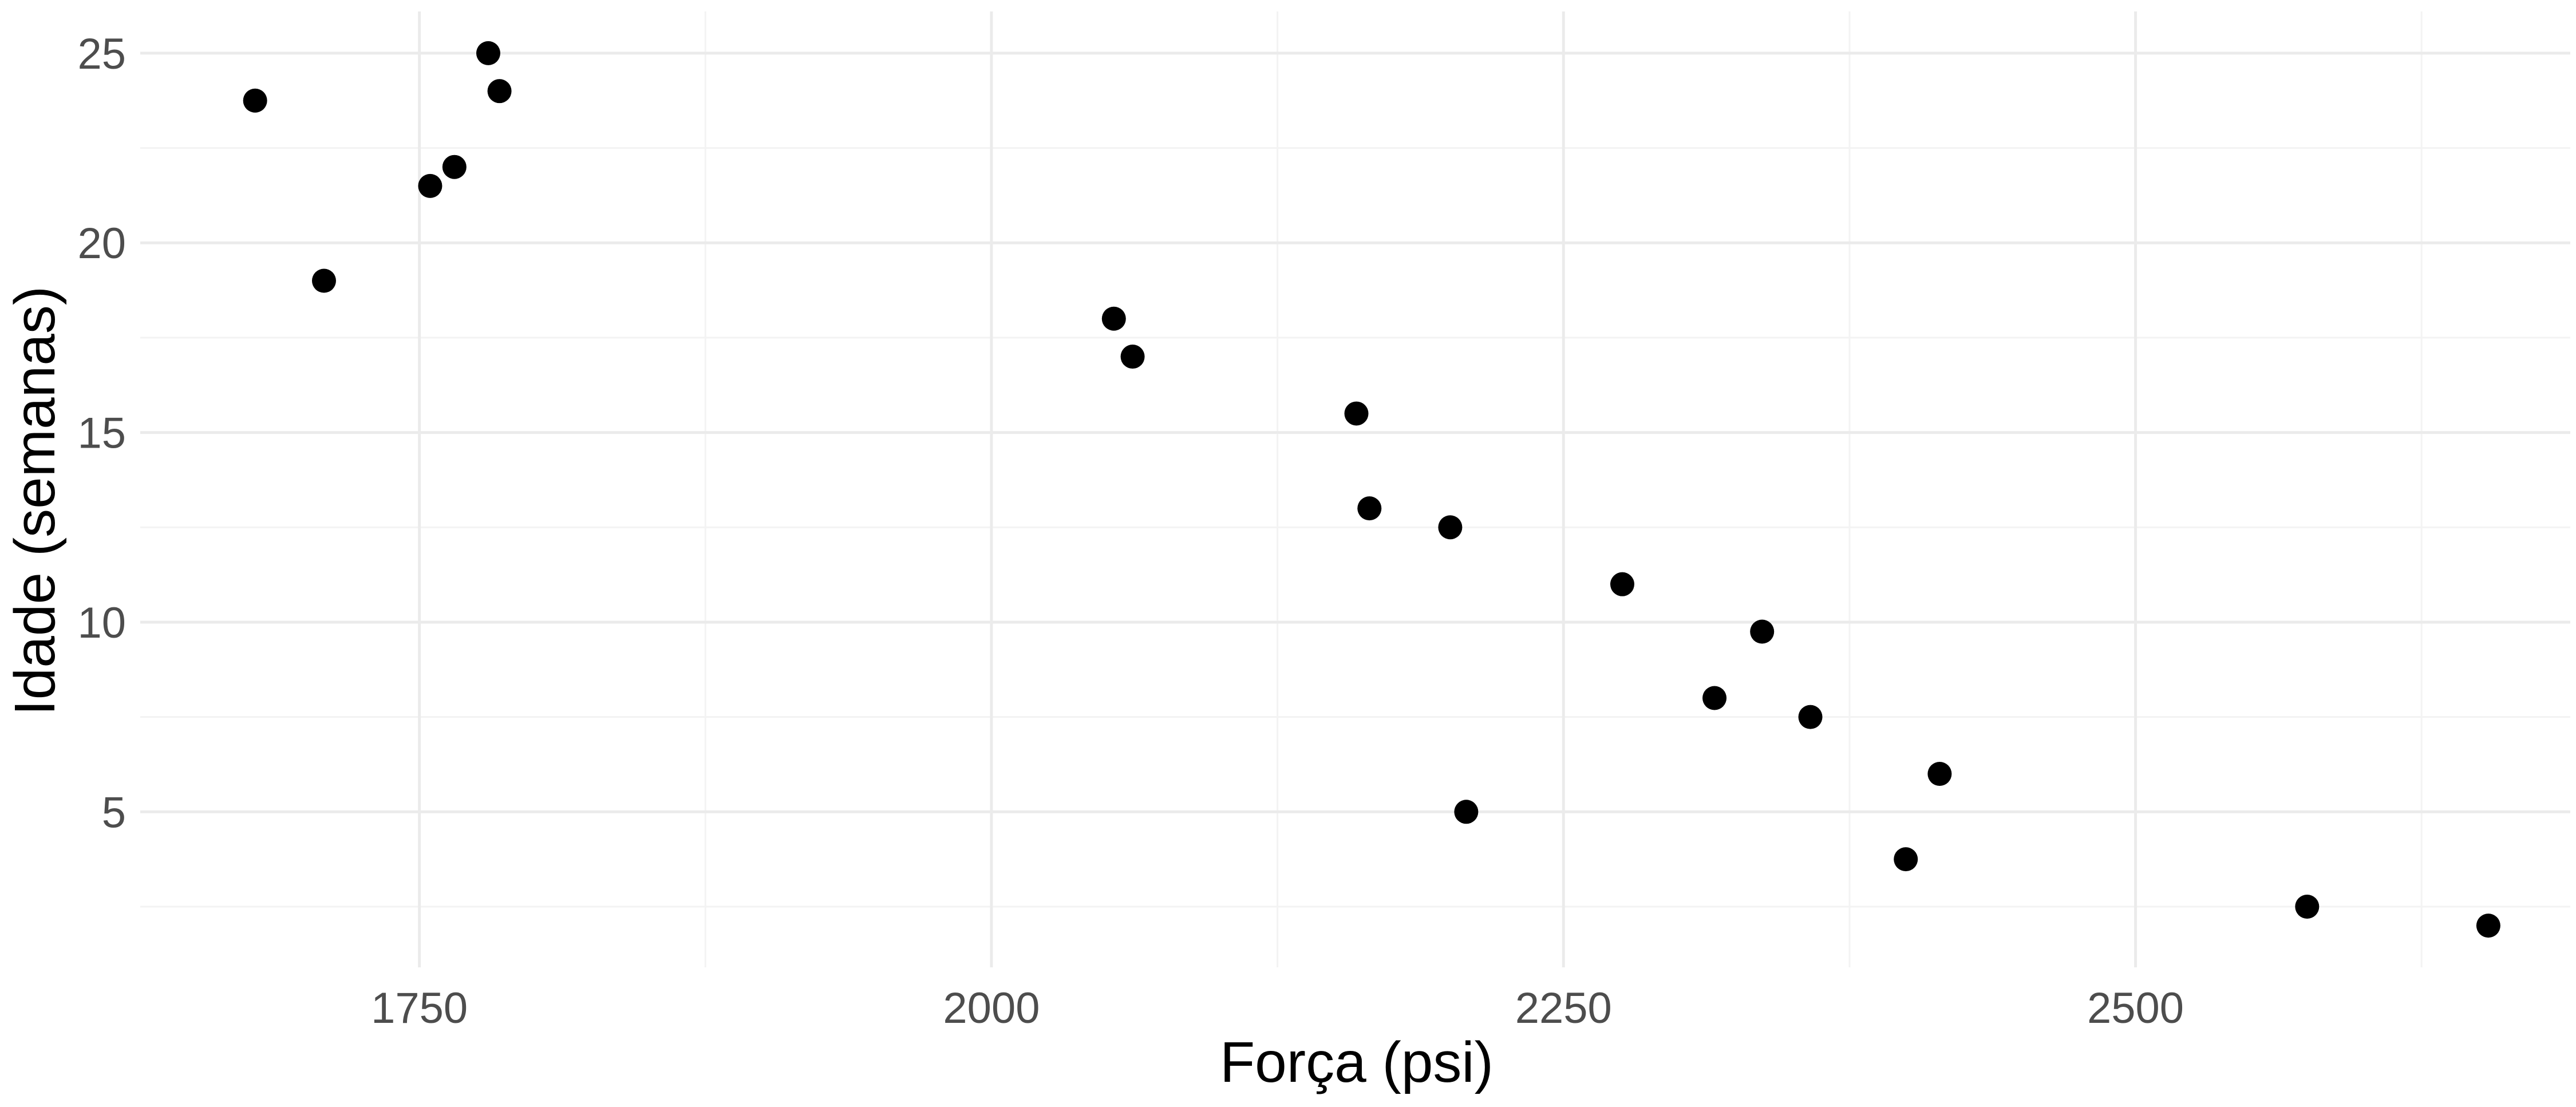 This screenshot has height=1107, width=2576. I want to click on y-axis-tick-labels: 5 10 15 20 25, so click(101, 433).